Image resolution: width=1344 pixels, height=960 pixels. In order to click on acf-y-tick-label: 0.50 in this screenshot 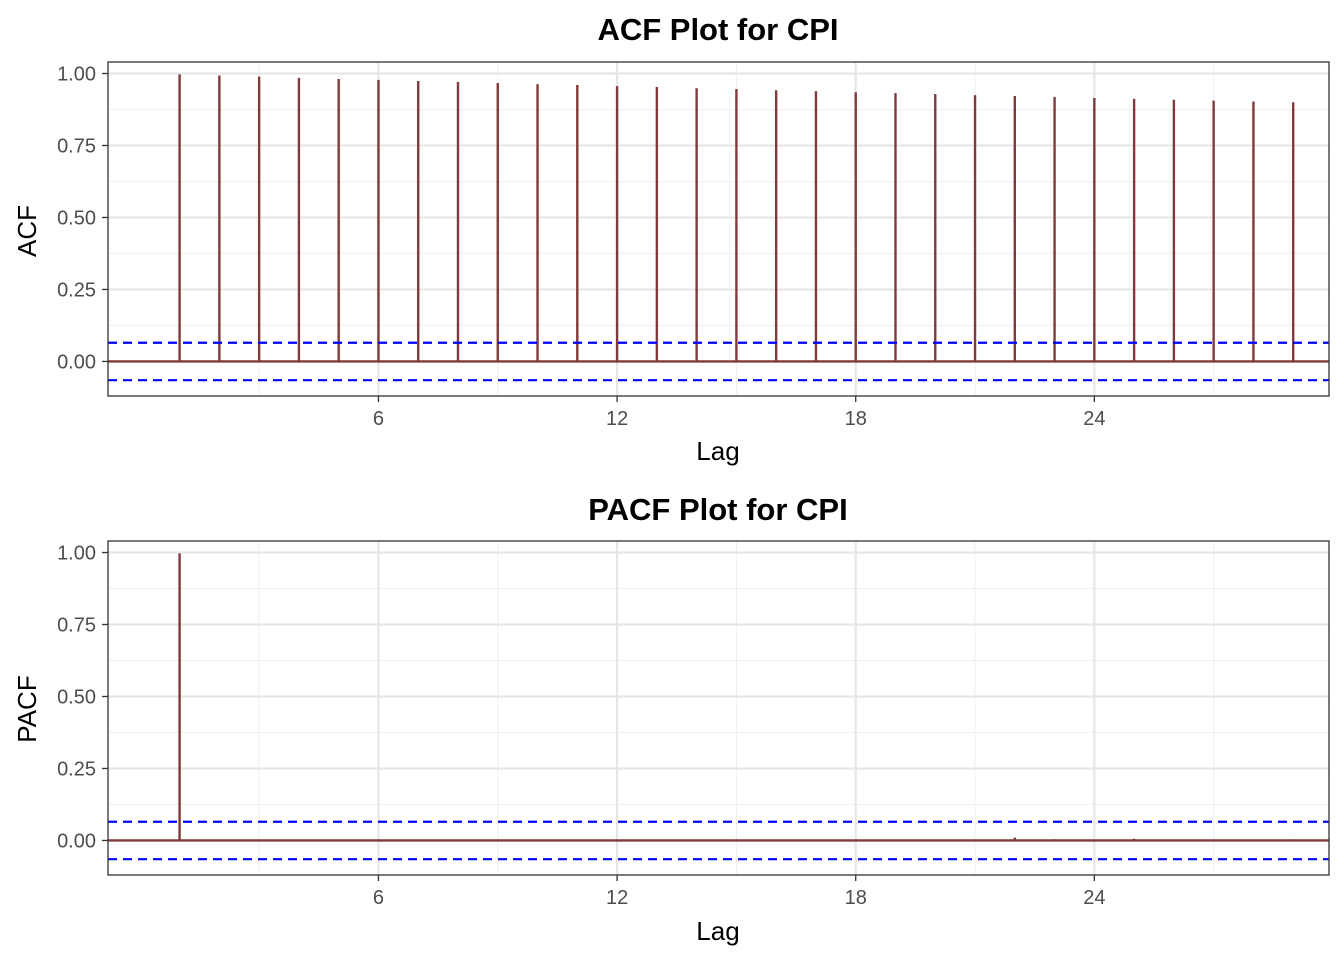, I will do `click(76, 218)`.